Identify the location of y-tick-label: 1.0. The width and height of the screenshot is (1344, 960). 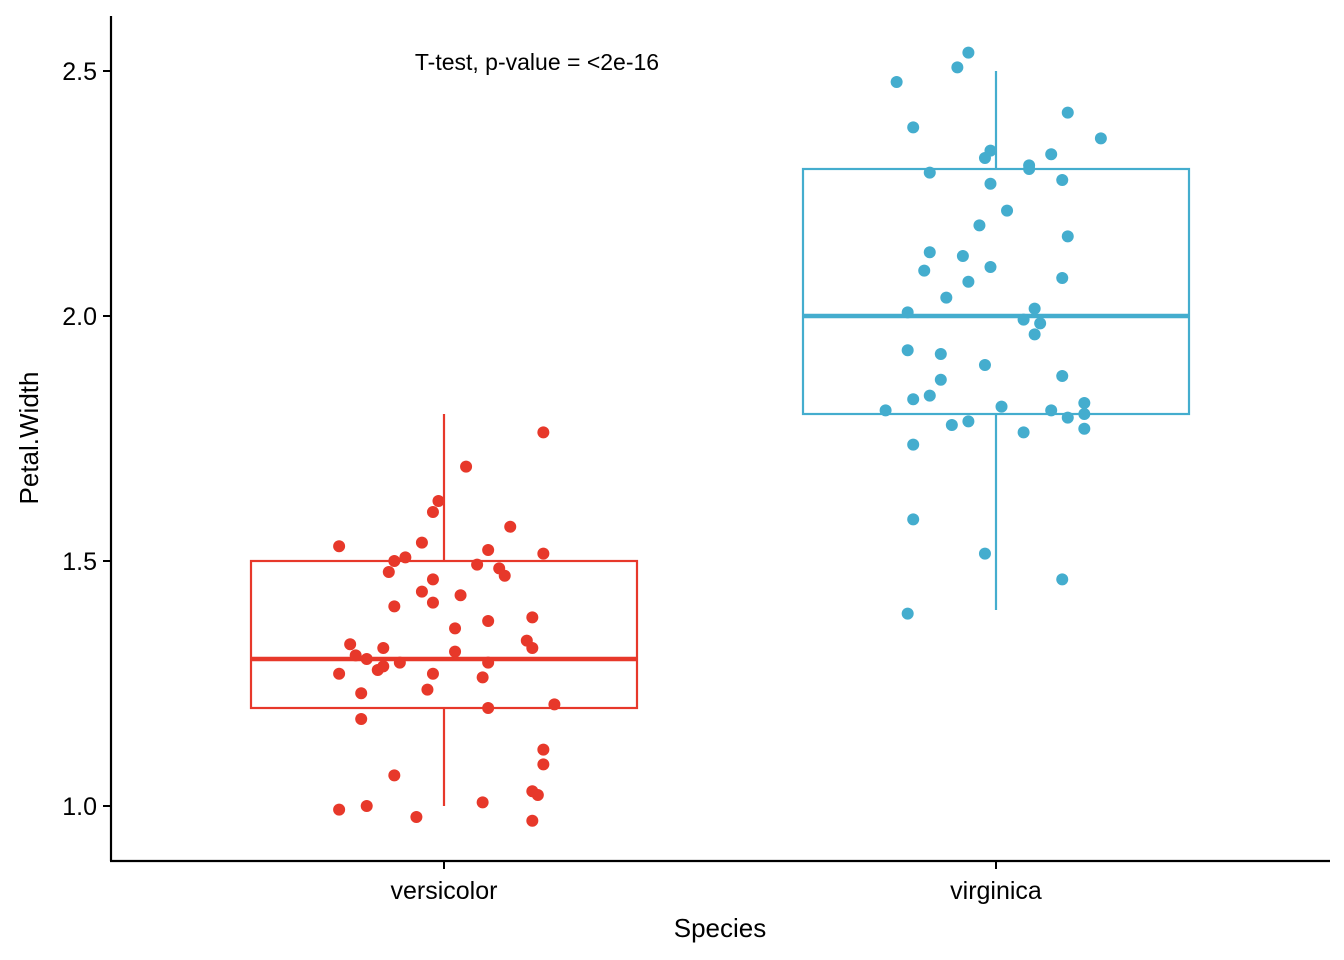
(79, 807).